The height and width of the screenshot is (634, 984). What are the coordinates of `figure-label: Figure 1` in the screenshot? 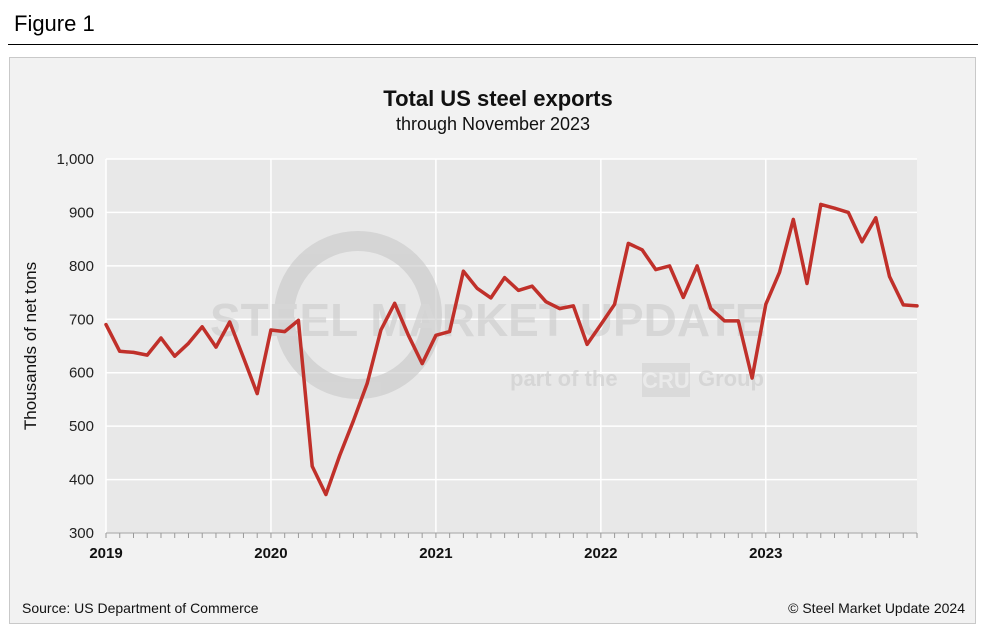 It's located at (54, 23).